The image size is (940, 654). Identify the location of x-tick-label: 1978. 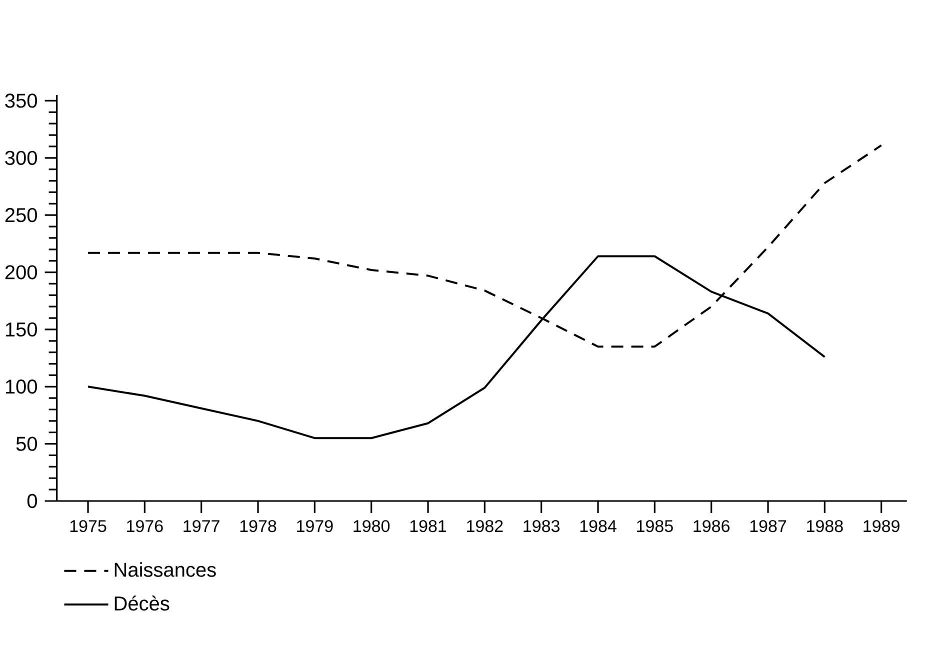
(258, 526).